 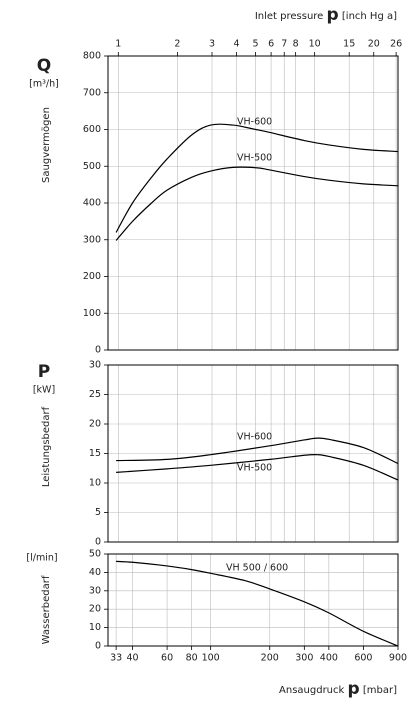 I want to click on x-tick-label: 40, so click(x=132, y=658).